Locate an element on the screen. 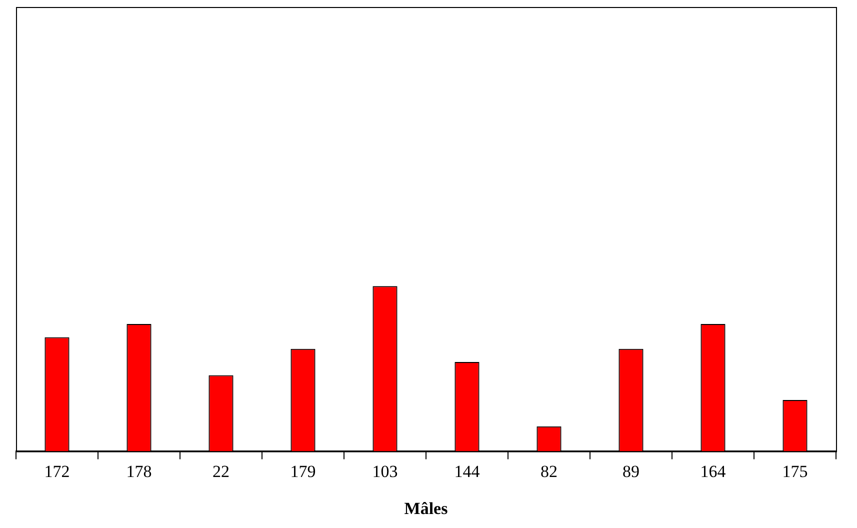 Image resolution: width=857 pixels, height=528 pixels. x-tick-label: 175 is located at coordinates (795, 471).